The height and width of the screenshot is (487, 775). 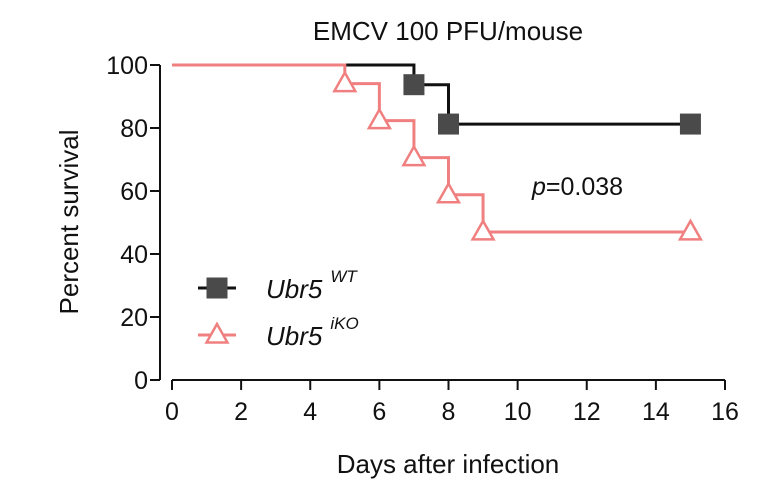 I want to click on legend-label: Ubr5 WT, so click(x=312, y=285).